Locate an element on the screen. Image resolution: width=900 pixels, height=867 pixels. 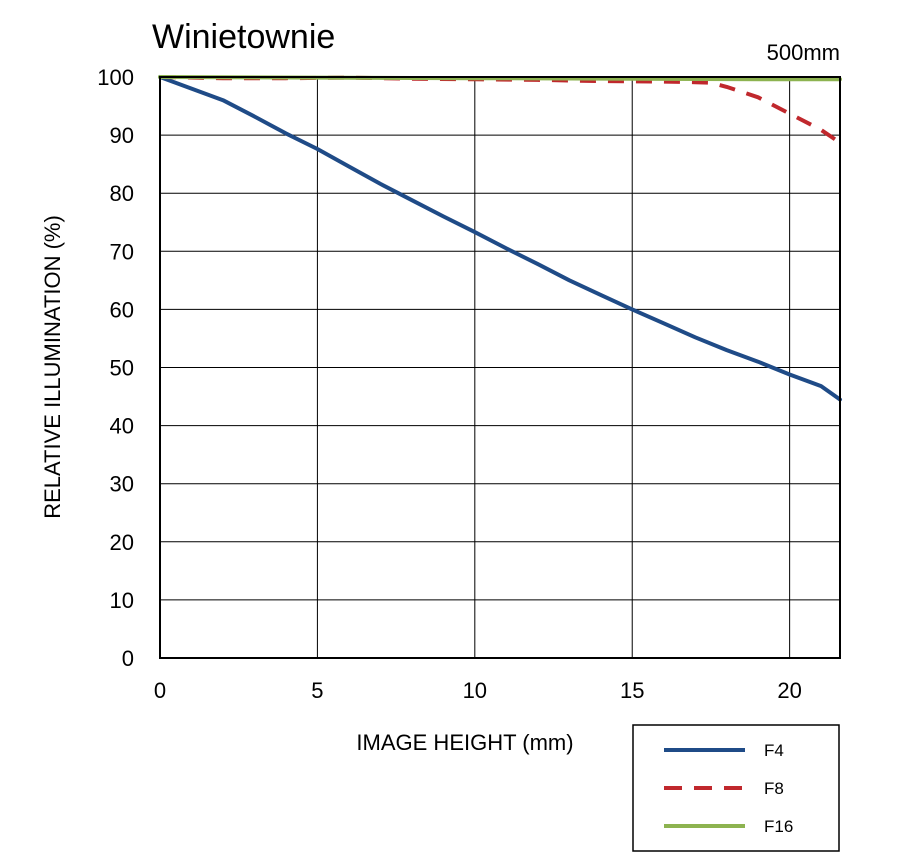
y-axis-label: RELATIVE ILLUMINATION (%) is located at coordinates (52, 367).